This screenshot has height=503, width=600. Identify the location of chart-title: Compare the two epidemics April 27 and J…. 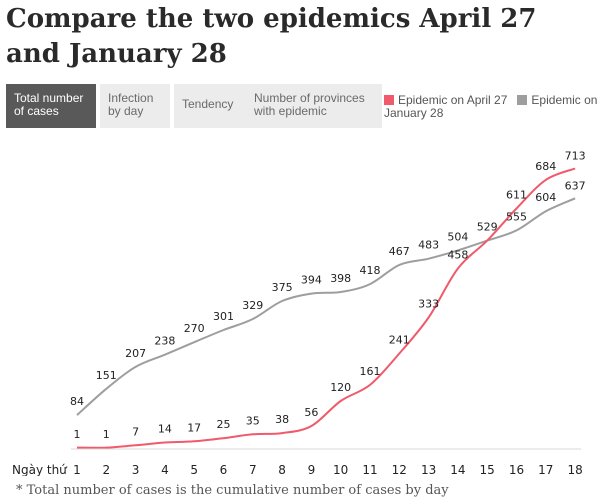
(271, 36).